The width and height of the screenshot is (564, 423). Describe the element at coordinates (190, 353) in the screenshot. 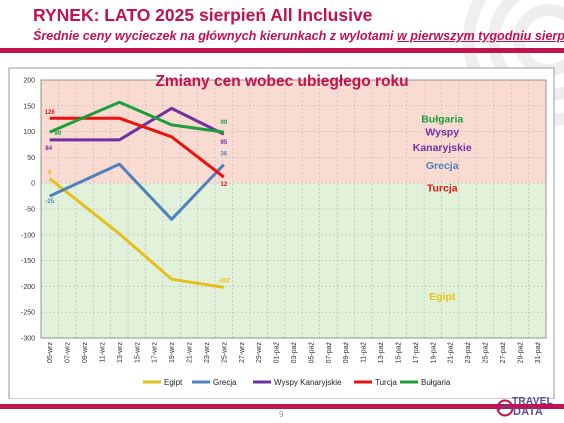

I see `x-tick-label: 21-wrz` at that location.